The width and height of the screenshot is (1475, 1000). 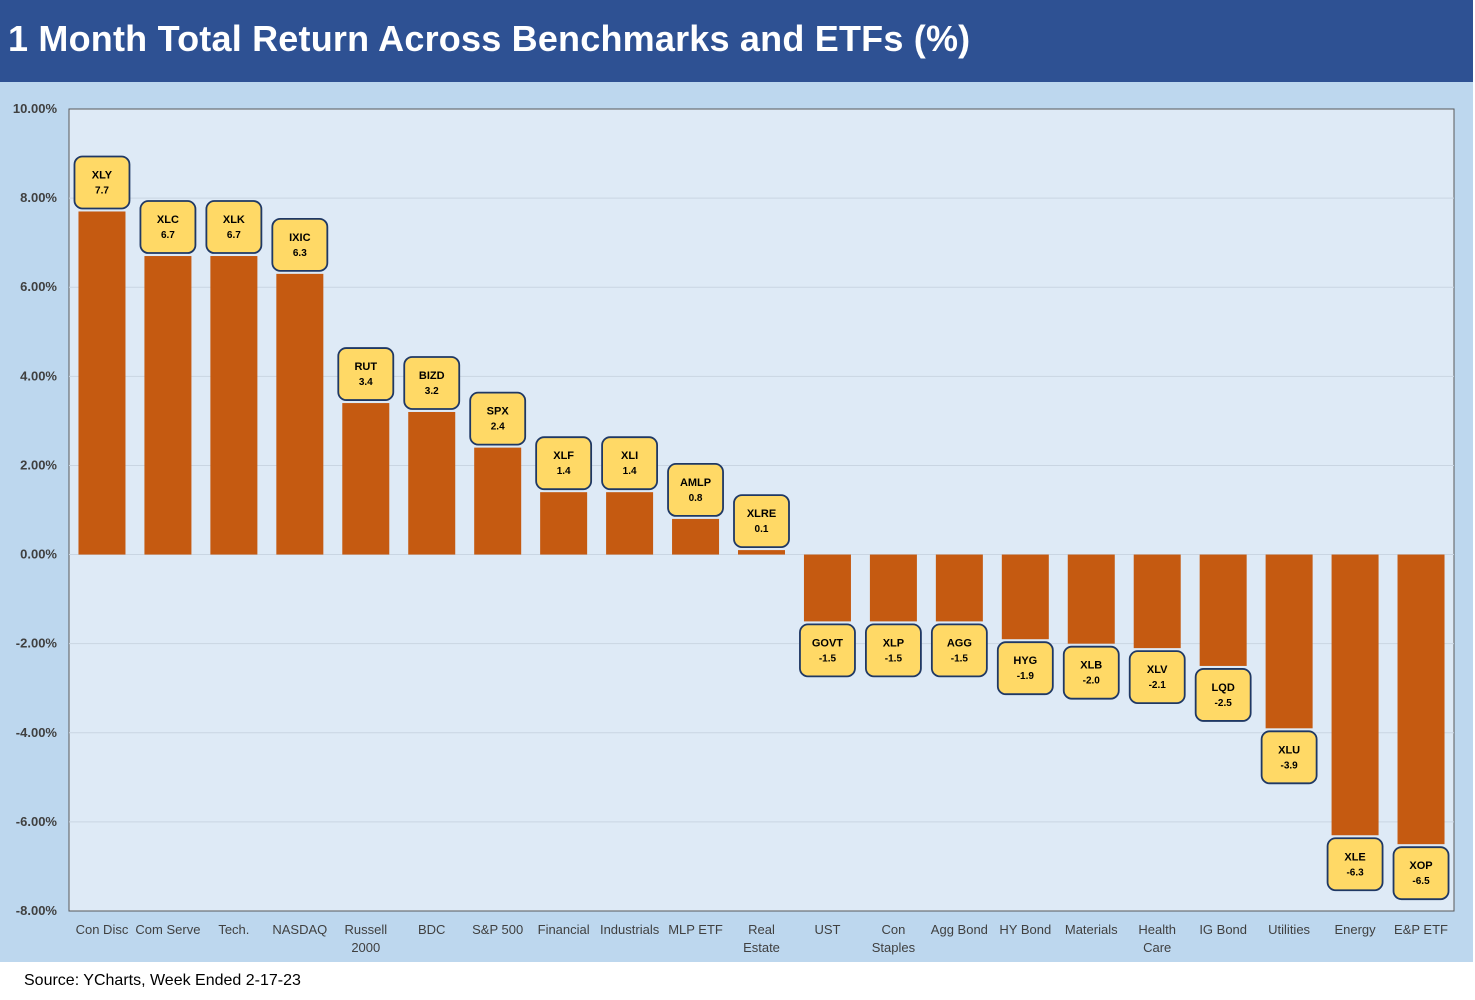 I want to click on data-label-ticker: XLRE, so click(x=761, y=514).